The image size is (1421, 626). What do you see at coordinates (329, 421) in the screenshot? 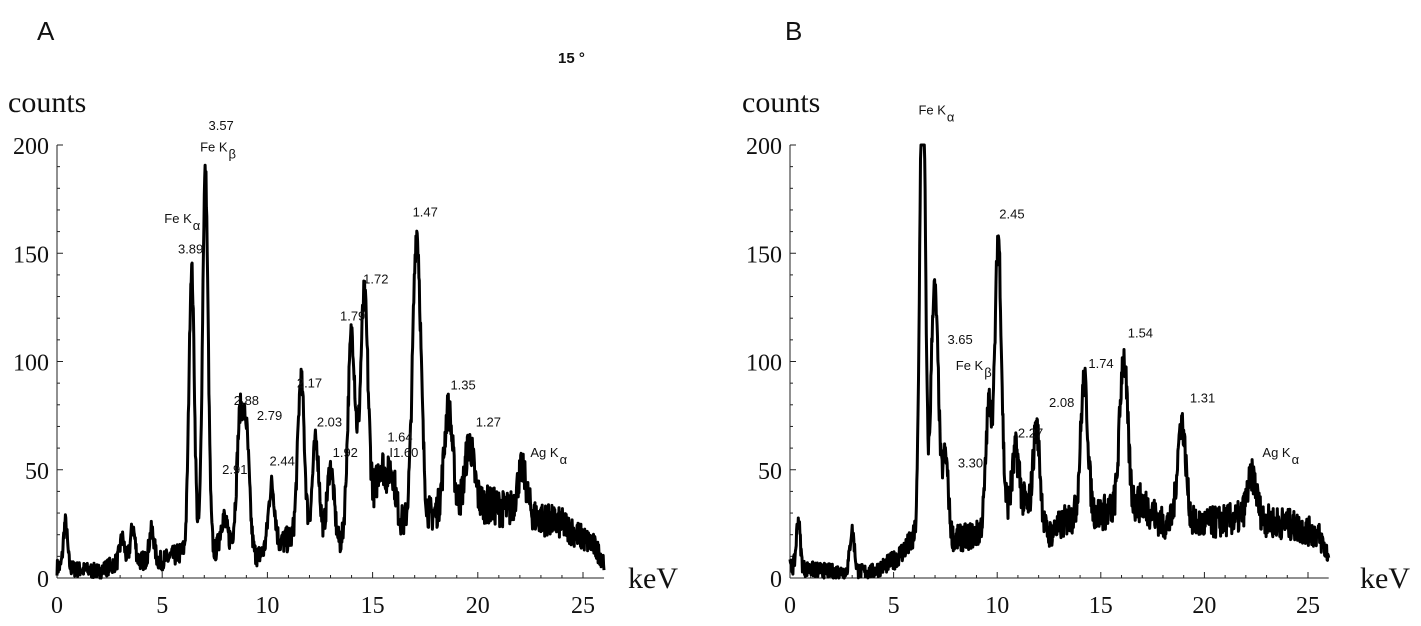
I see `peak-annotation: 2.03` at bounding box center [329, 421].